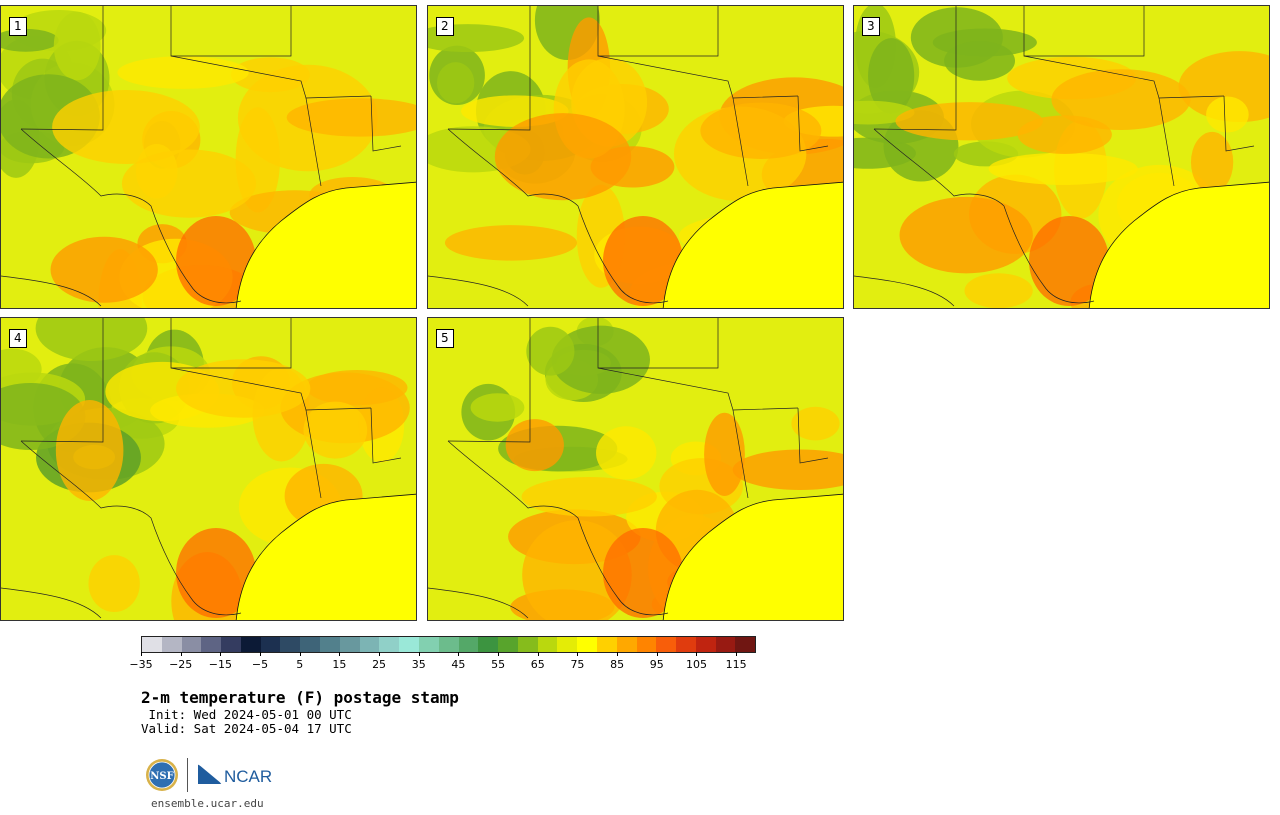  I want to click on stamp-panel-5: 5, so click(635, 469).